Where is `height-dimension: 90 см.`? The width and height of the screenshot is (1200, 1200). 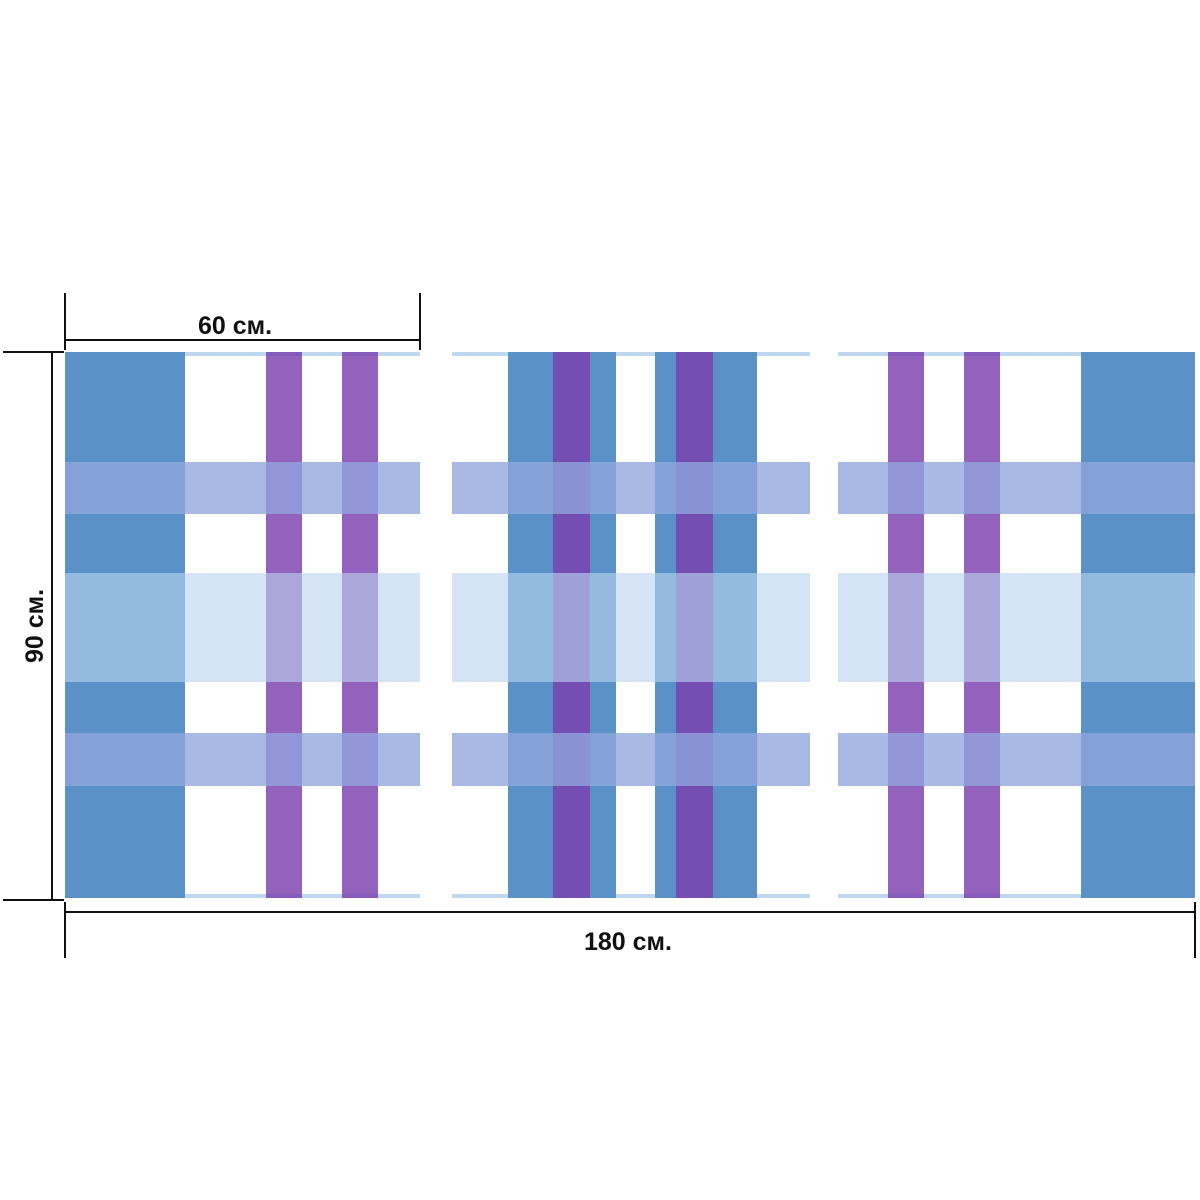
height-dimension: 90 см. is located at coordinates (33, 626).